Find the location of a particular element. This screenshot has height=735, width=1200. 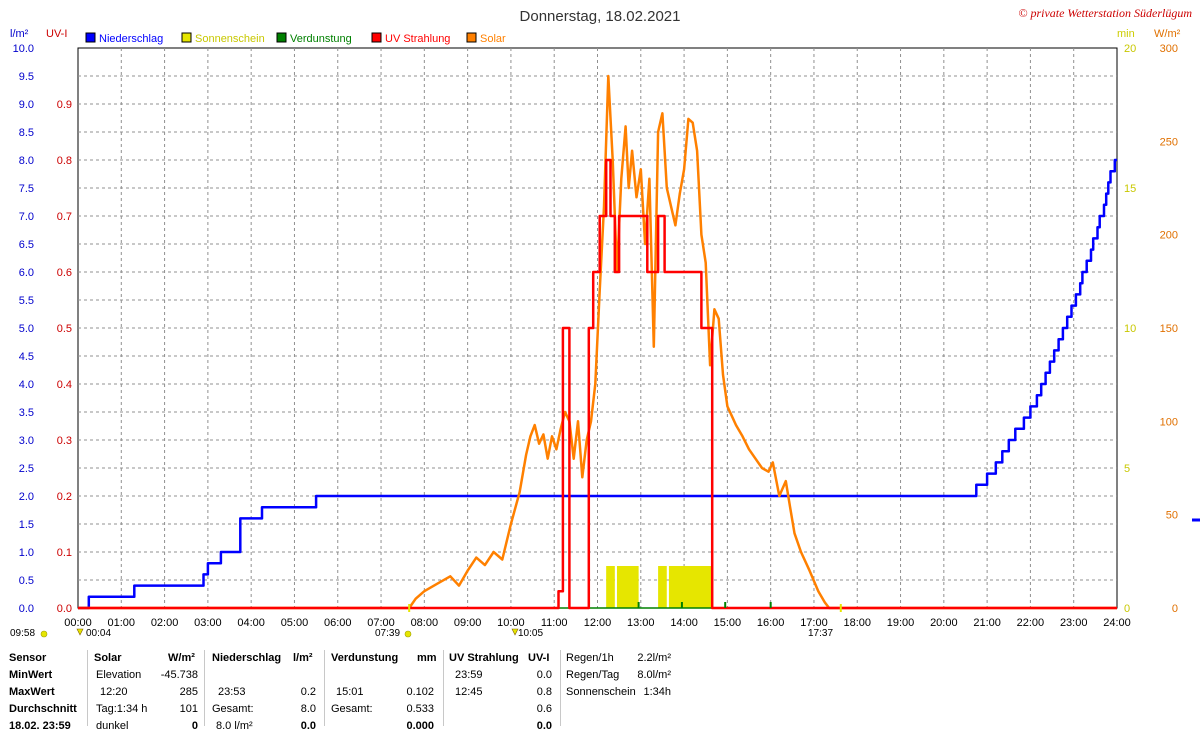

y-tick-rain: 8.0 is located at coordinates (26, 161).